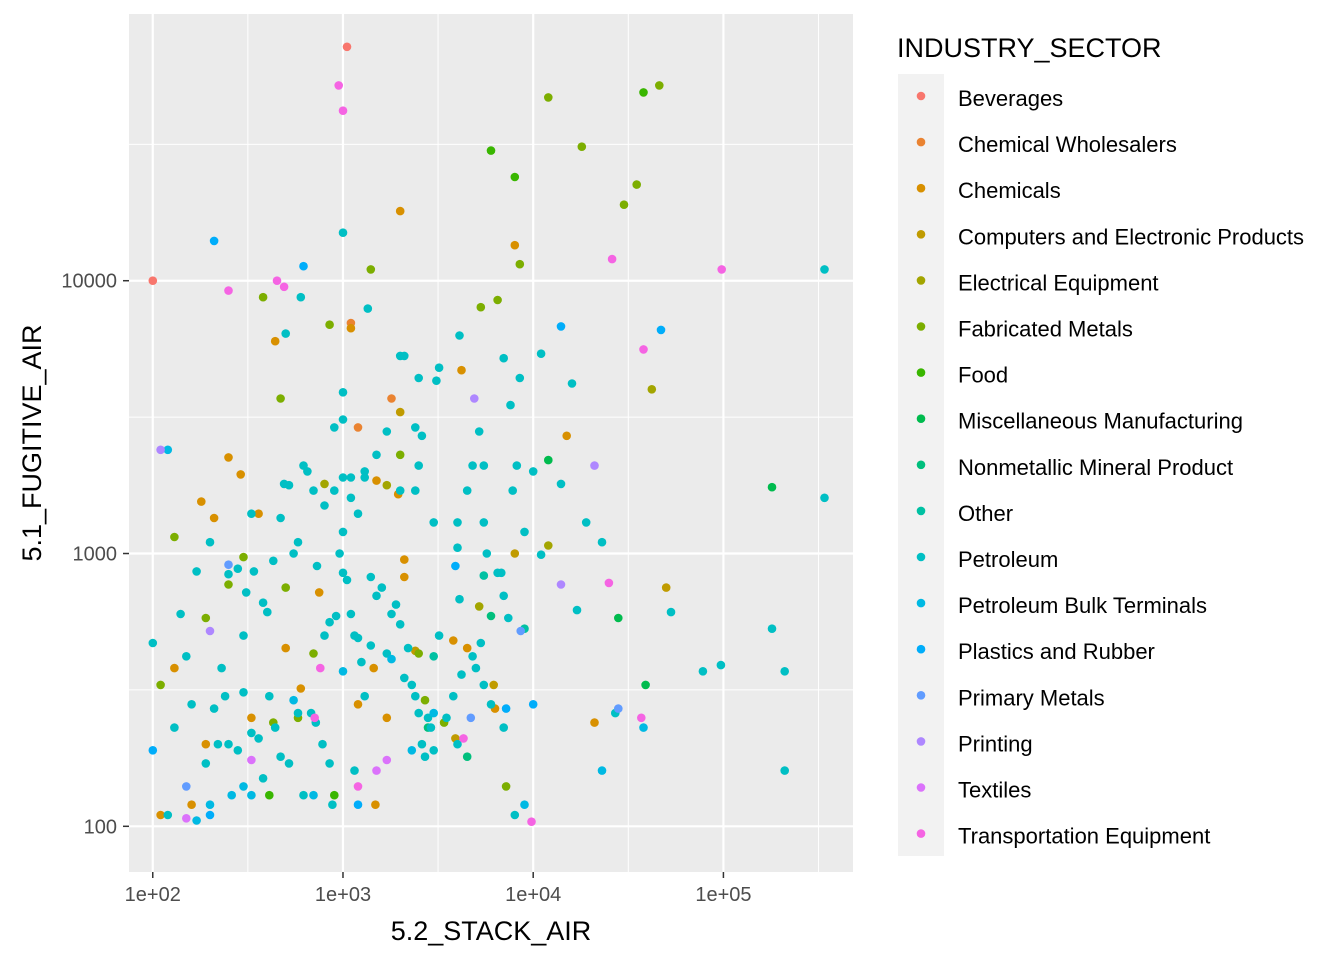 Image resolution: width=1344 pixels, height=960 pixels. Describe the element at coordinates (100, 827) in the screenshot. I see `y-tick-label: 100` at that location.